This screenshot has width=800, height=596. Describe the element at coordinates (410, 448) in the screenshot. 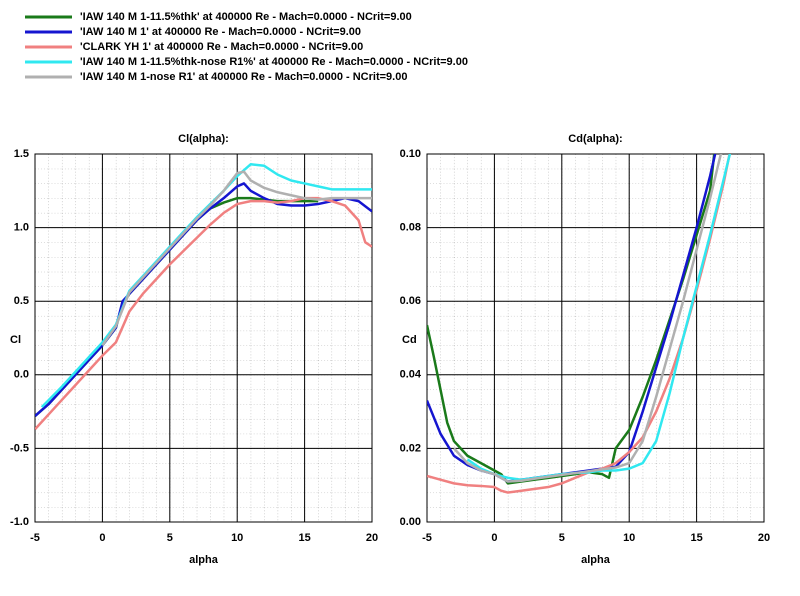

I see `y-tick-label: 0.02` at that location.